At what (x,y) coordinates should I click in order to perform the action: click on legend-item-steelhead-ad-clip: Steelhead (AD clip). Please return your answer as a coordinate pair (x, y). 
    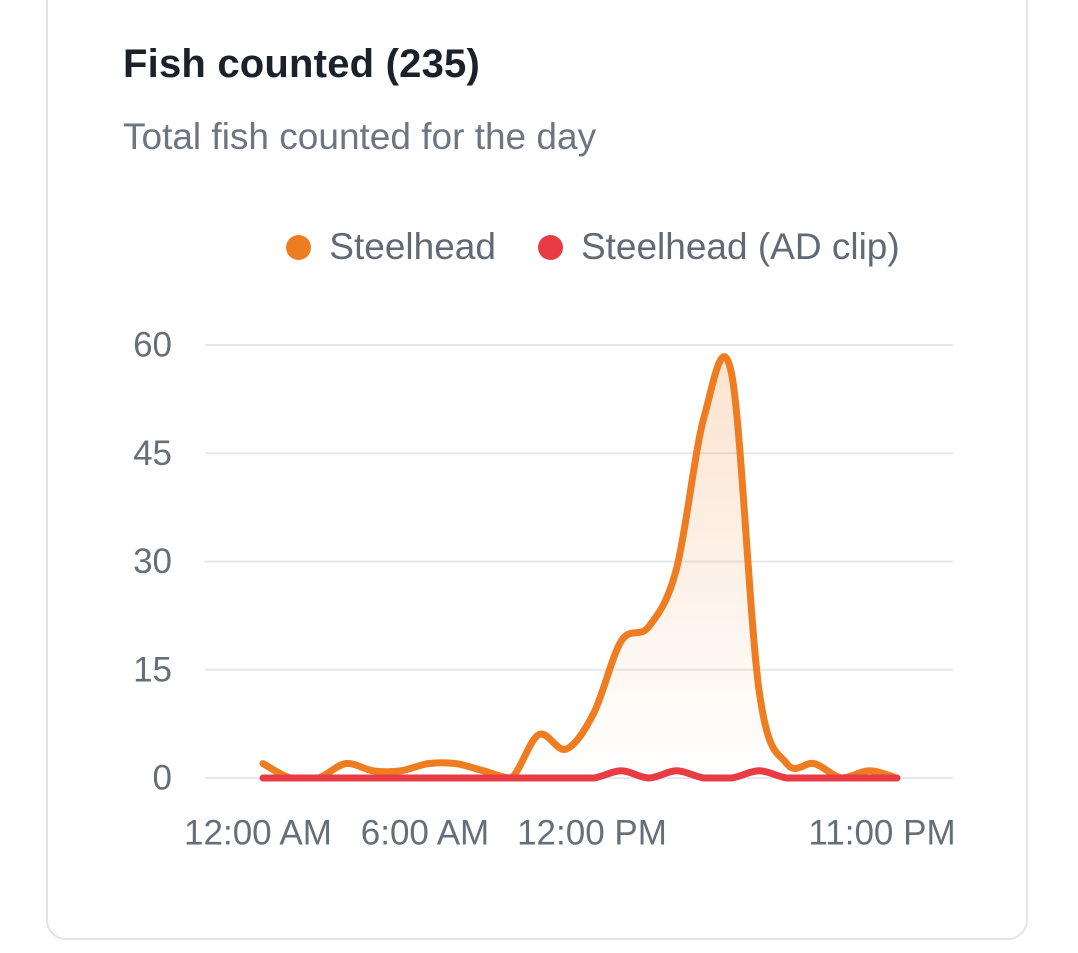
    Looking at the image, I should click on (718, 247).